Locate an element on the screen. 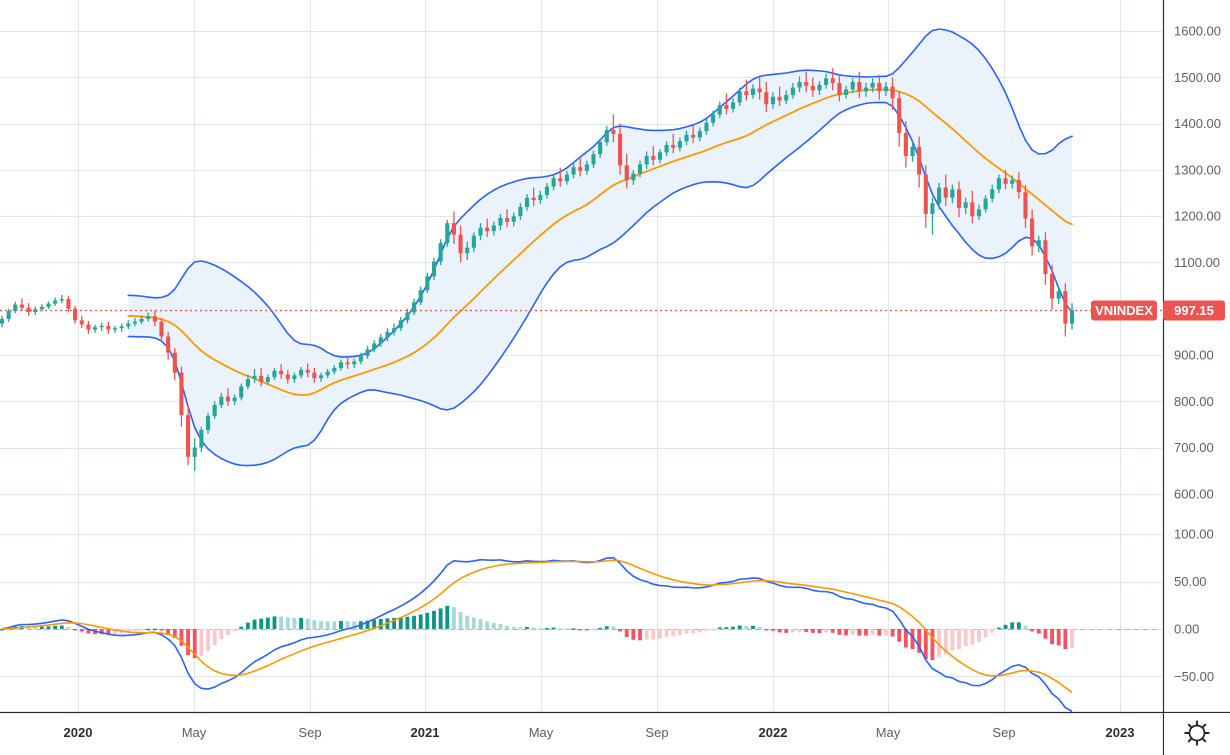 Image resolution: width=1230 pixels, height=755 pixels. symbol-badge-label: VNINDEX is located at coordinates (1124, 310).